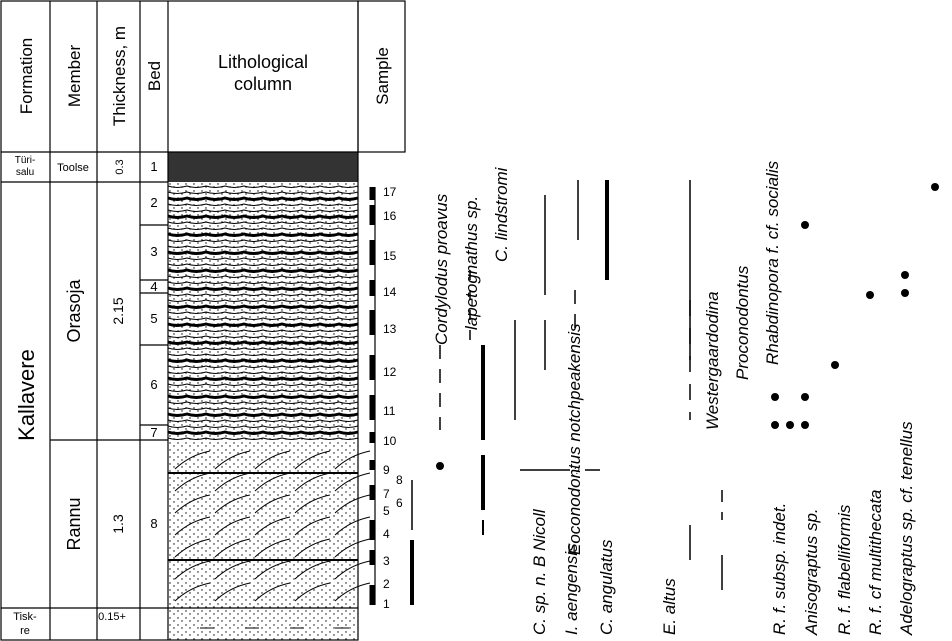  Describe the element at coordinates (25, 172) in the screenshot. I see `formation-label: salu` at that location.